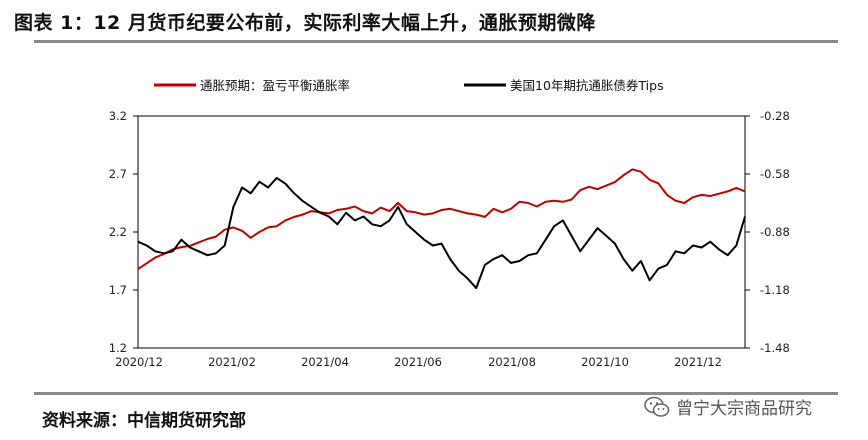  Describe the element at coordinates (118, 174) in the screenshot. I see `left-tick-label: 2.7` at that location.